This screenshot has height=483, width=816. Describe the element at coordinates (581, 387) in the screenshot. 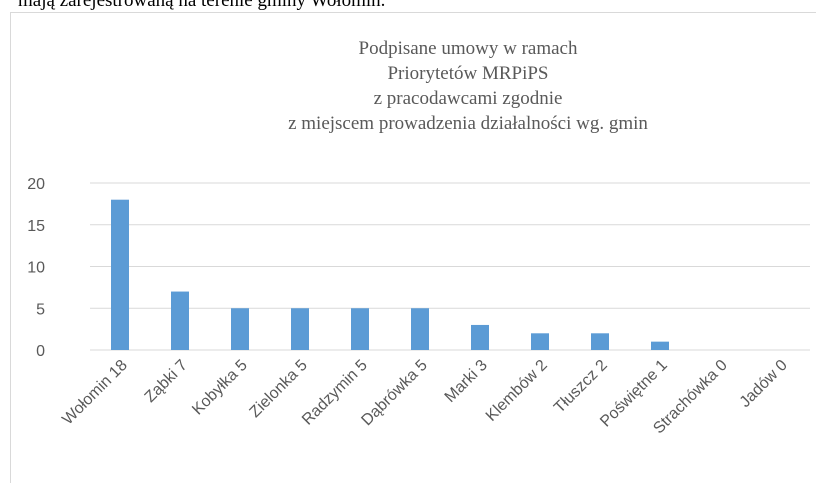

I see `x-tick-label: Tłuszcz 2` at that location.